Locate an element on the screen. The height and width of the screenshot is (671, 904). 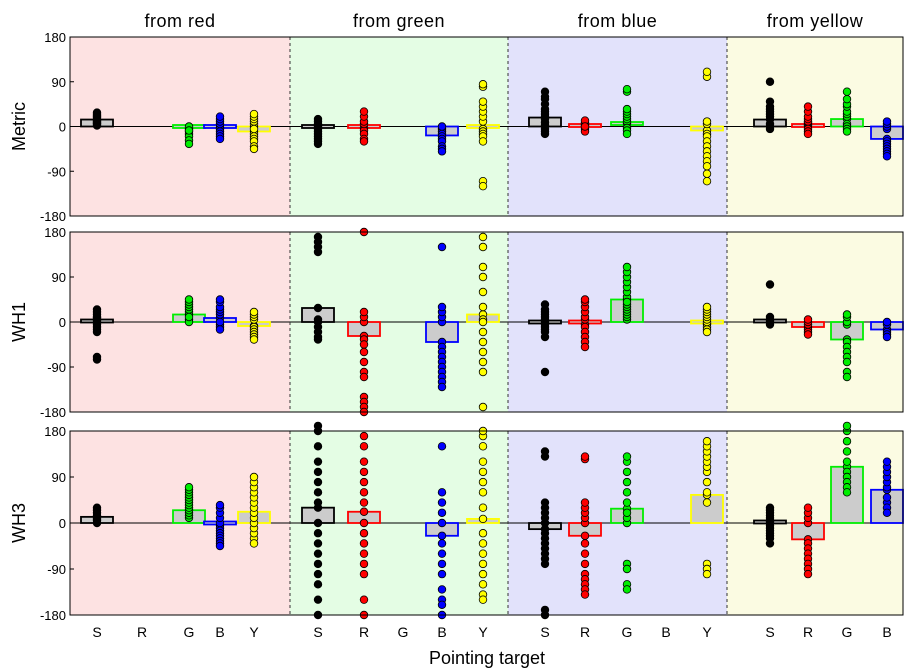
group-title-0: from red is located at coordinates (179, 21).